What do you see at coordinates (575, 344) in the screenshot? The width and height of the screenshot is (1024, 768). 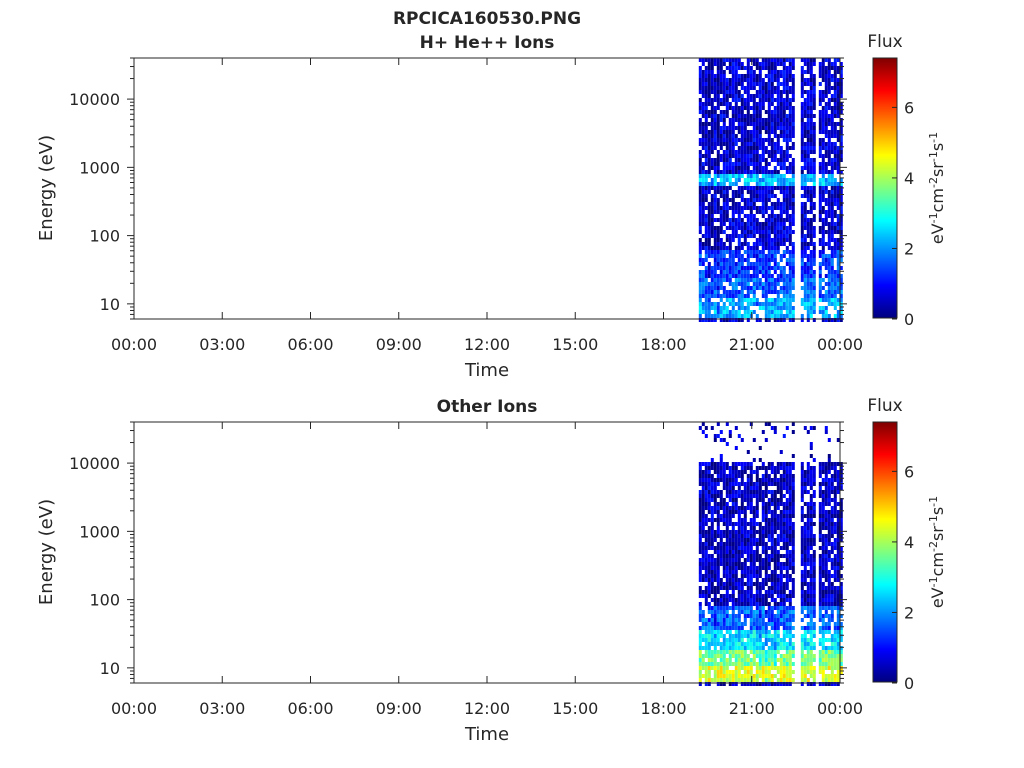 I see `x-tick-label: 15:00` at bounding box center [575, 344].